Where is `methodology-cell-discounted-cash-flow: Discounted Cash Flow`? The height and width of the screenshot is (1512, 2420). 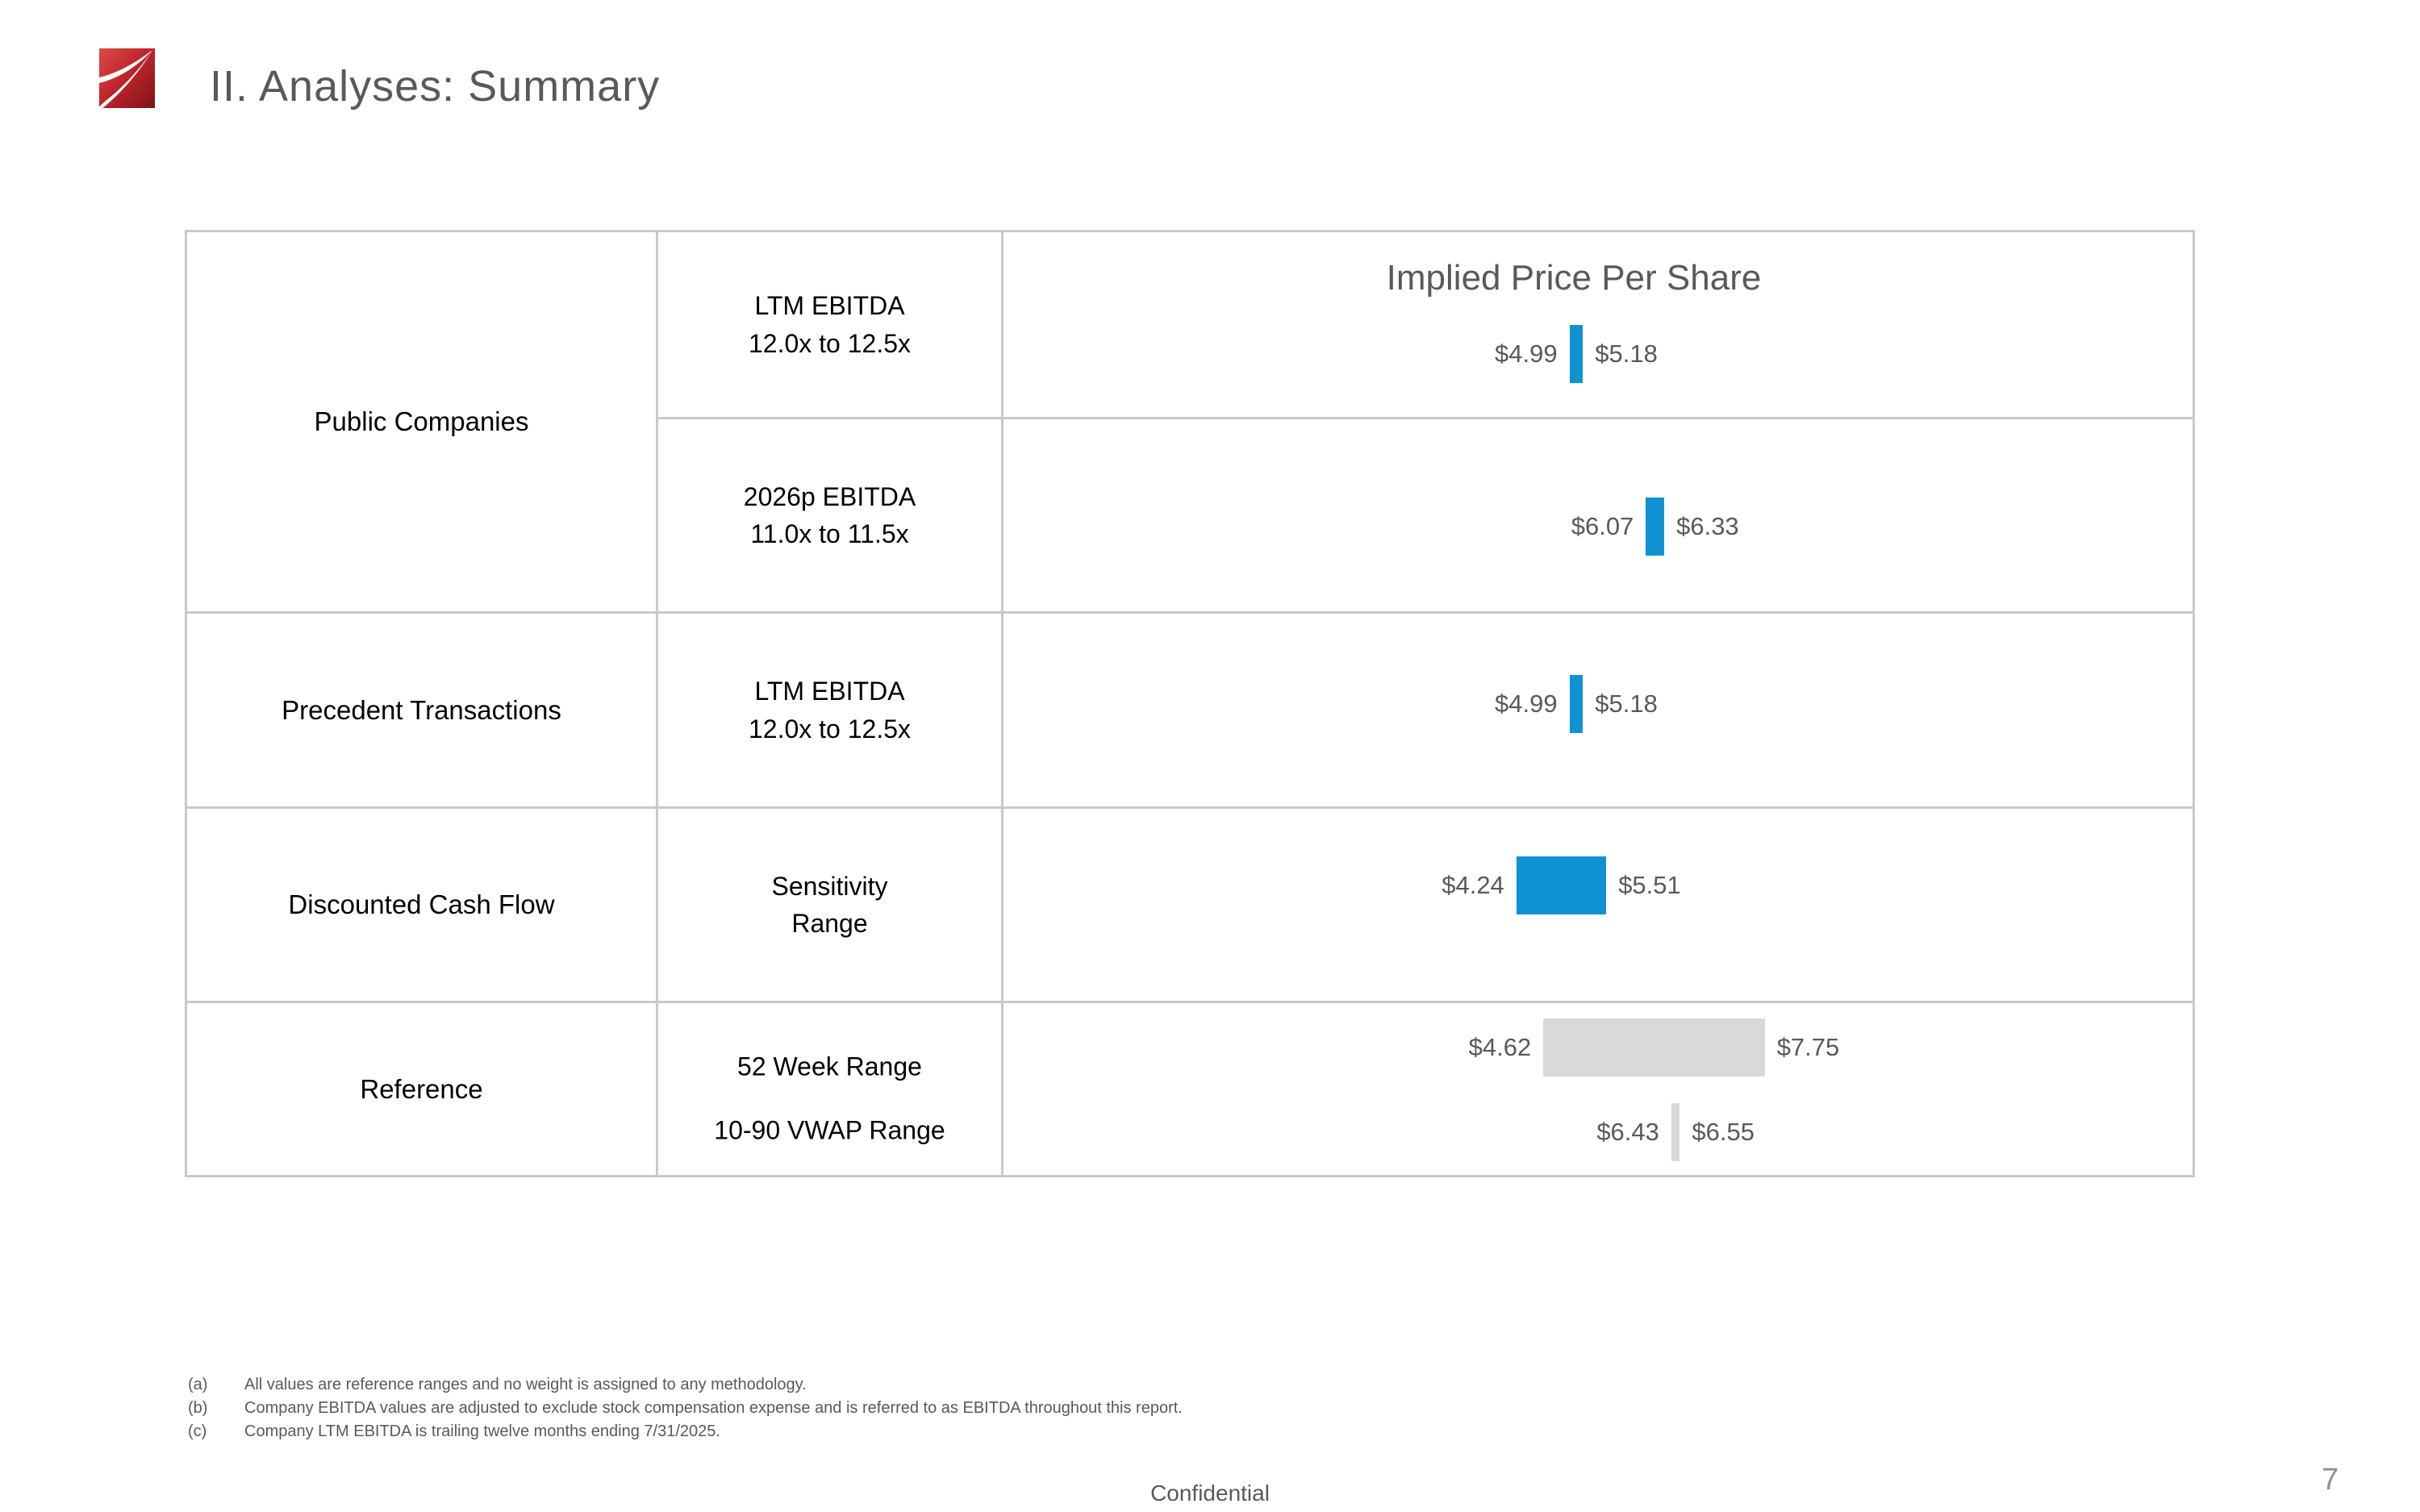
methodology-cell-discounted-cash-flow: Discounted Cash Flow is located at coordinates (423, 906).